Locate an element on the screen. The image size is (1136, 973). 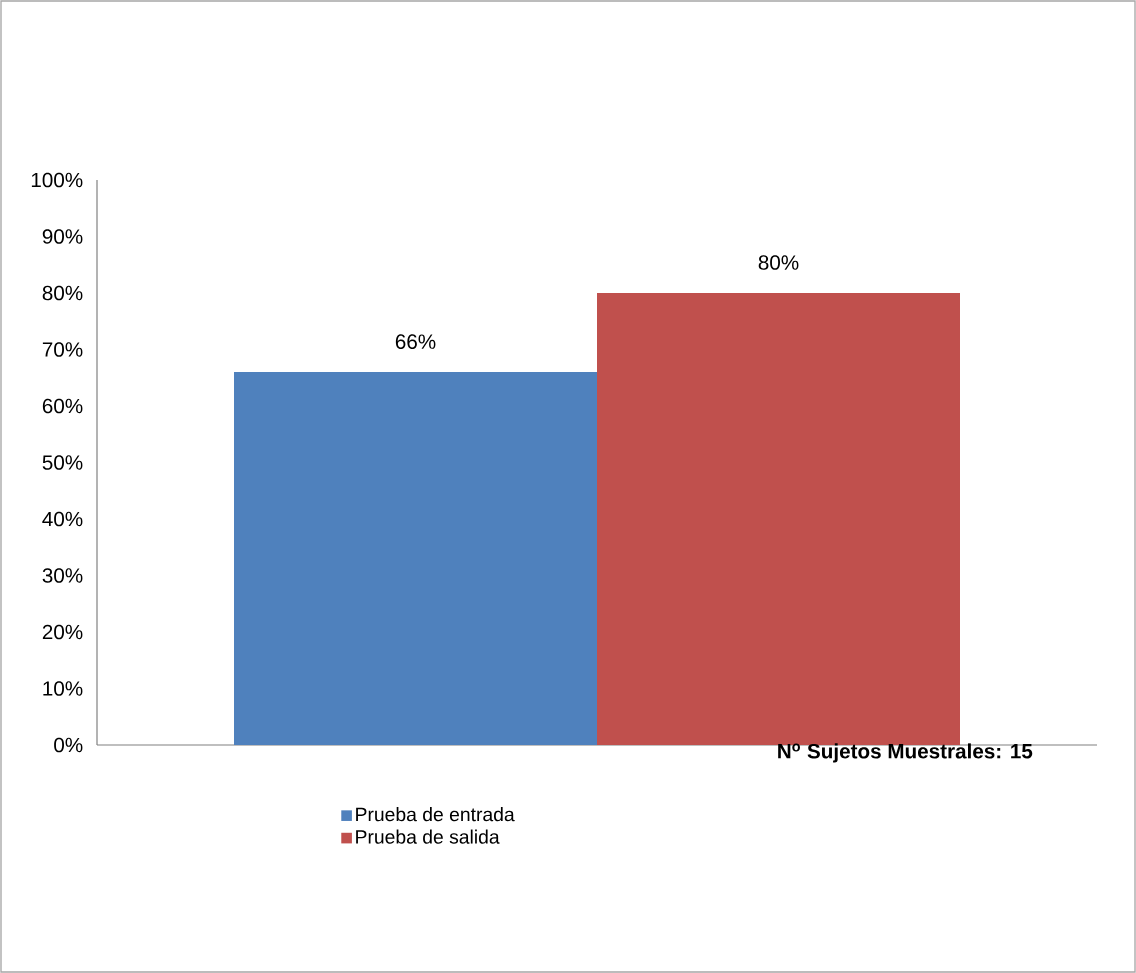
y-tick-label: 70% is located at coordinates (62, 349).